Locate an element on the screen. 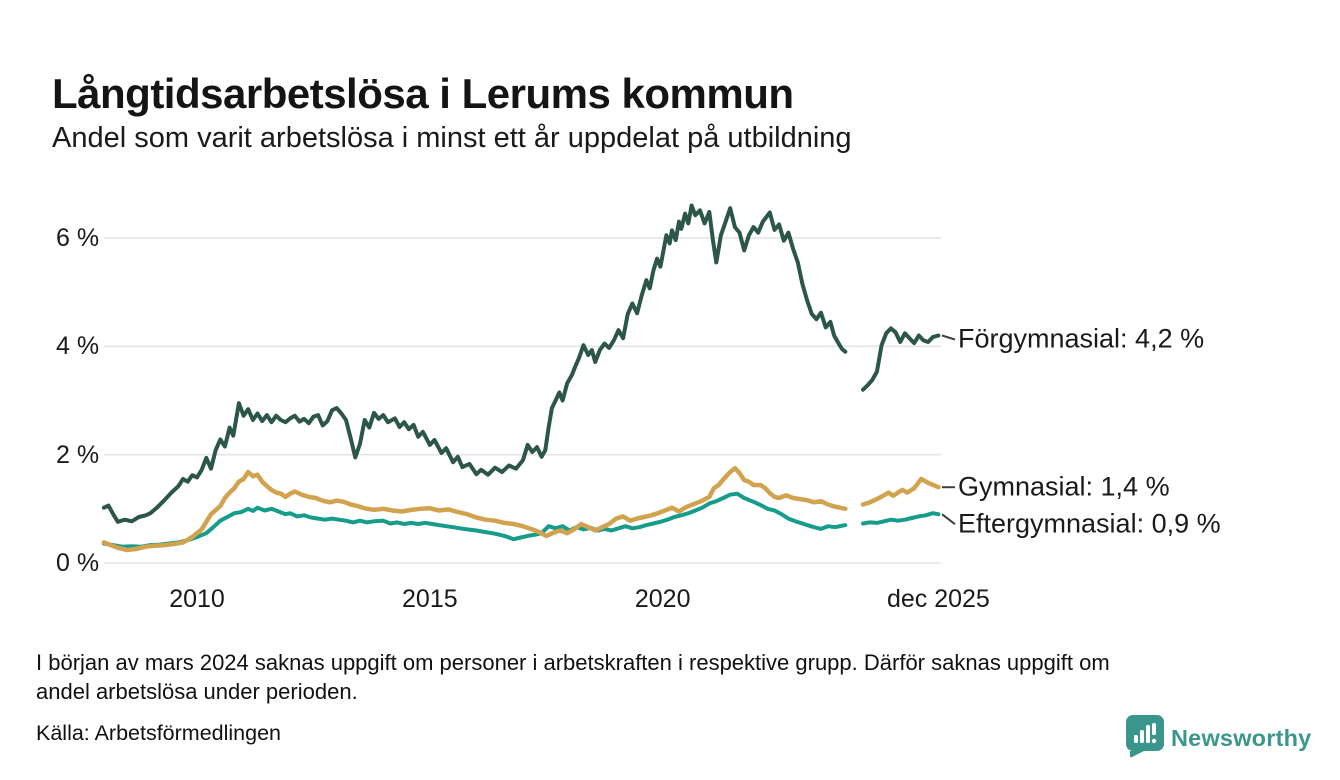  page-title: Långtidsarbetslösa i Lerums kommun is located at coordinates (423, 94).